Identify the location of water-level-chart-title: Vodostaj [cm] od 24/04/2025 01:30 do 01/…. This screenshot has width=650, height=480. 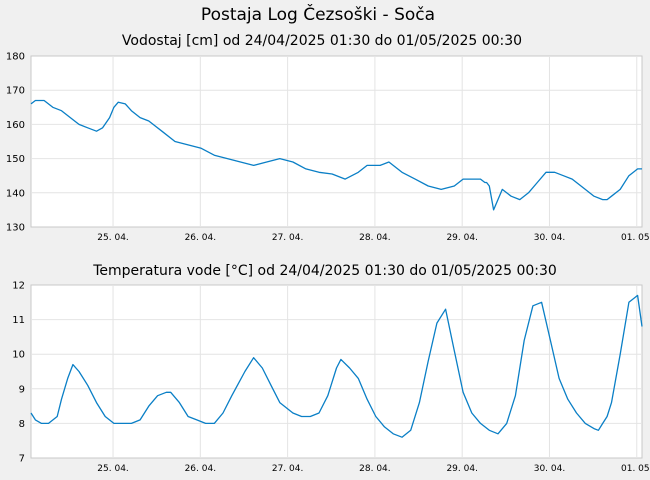
(322, 41).